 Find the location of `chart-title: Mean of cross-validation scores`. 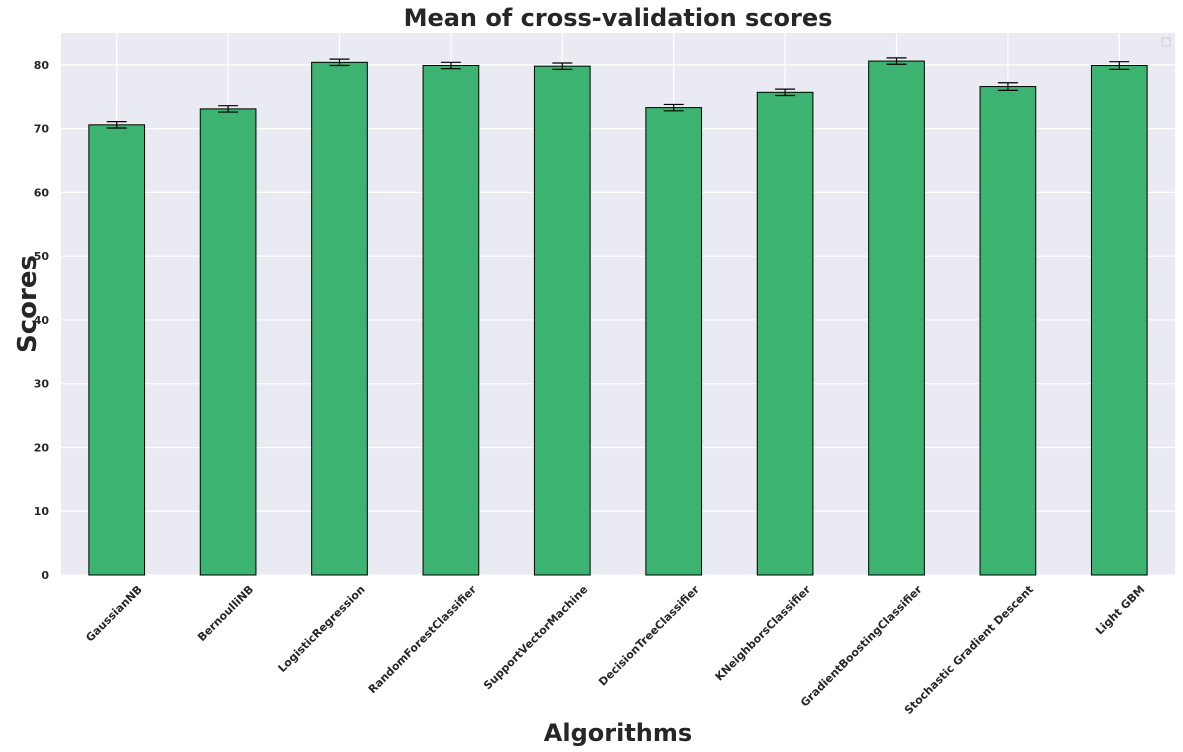

chart-title: Mean of cross-validation scores is located at coordinates (618, 18).